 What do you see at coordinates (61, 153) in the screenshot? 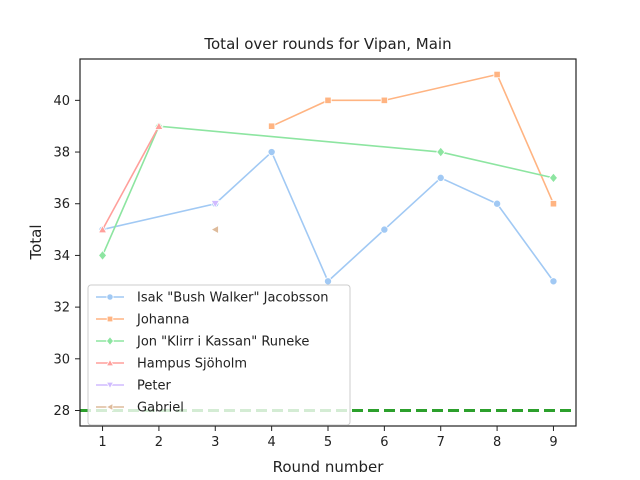
I see `y-tick-label: 38` at bounding box center [61, 153].